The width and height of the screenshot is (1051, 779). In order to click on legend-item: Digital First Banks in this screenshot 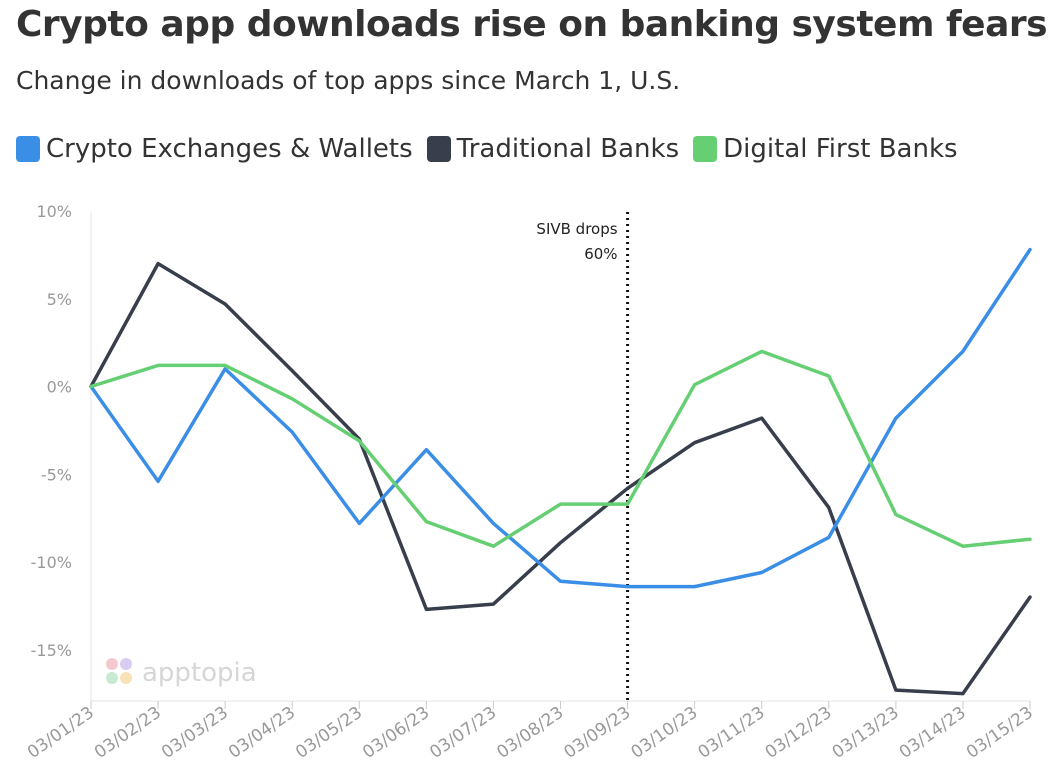, I will do `click(825, 149)`.